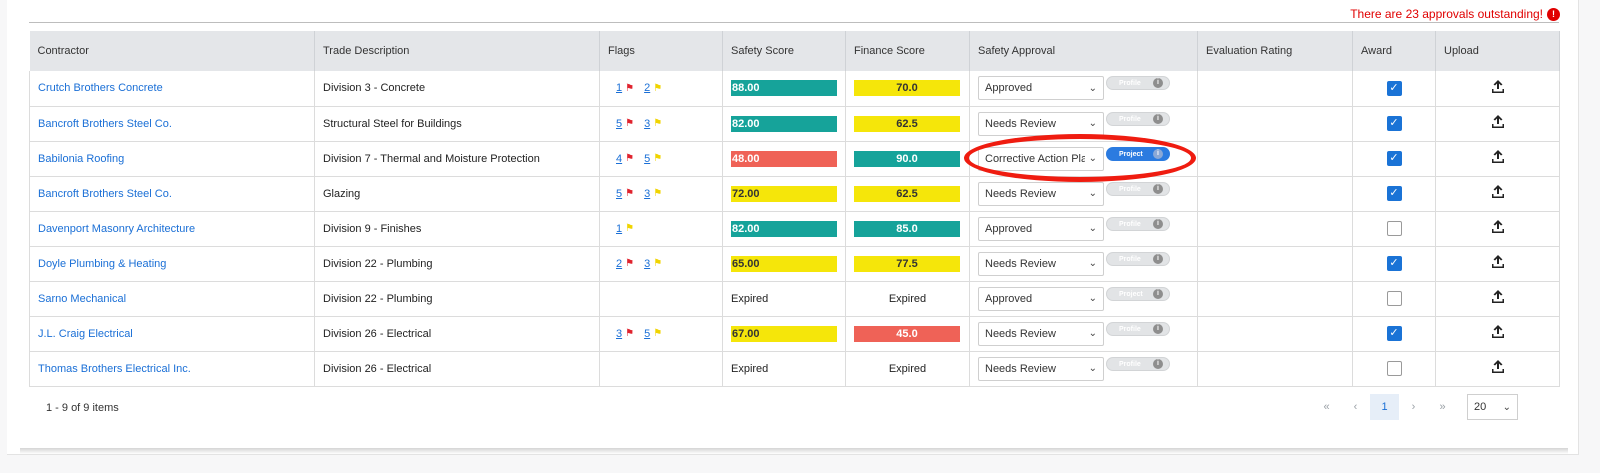 The image size is (1600, 473). I want to click on contractor-cell: Thomas Brothers Electrical Inc., so click(172, 369).